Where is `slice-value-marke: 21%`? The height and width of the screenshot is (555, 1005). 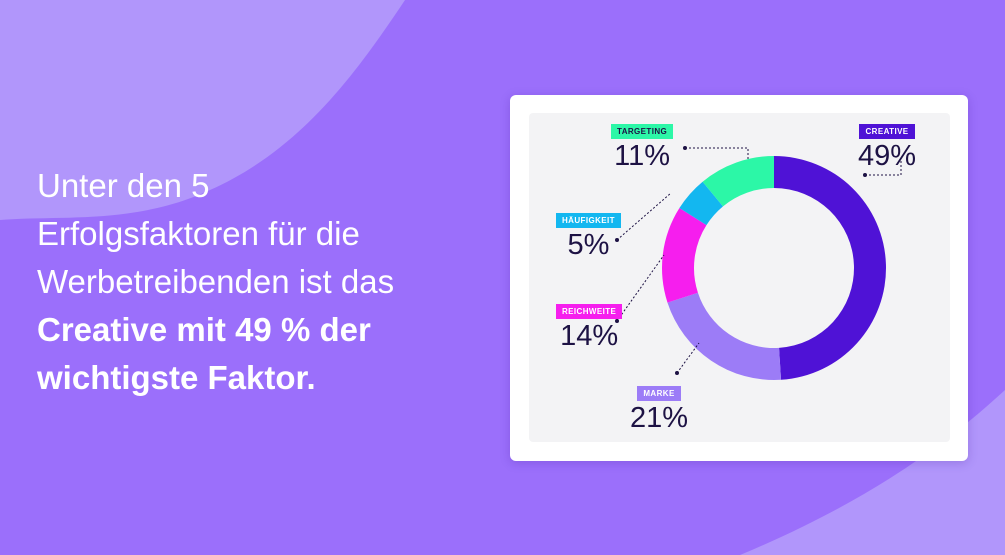 slice-value-marke: 21% is located at coordinates (659, 418).